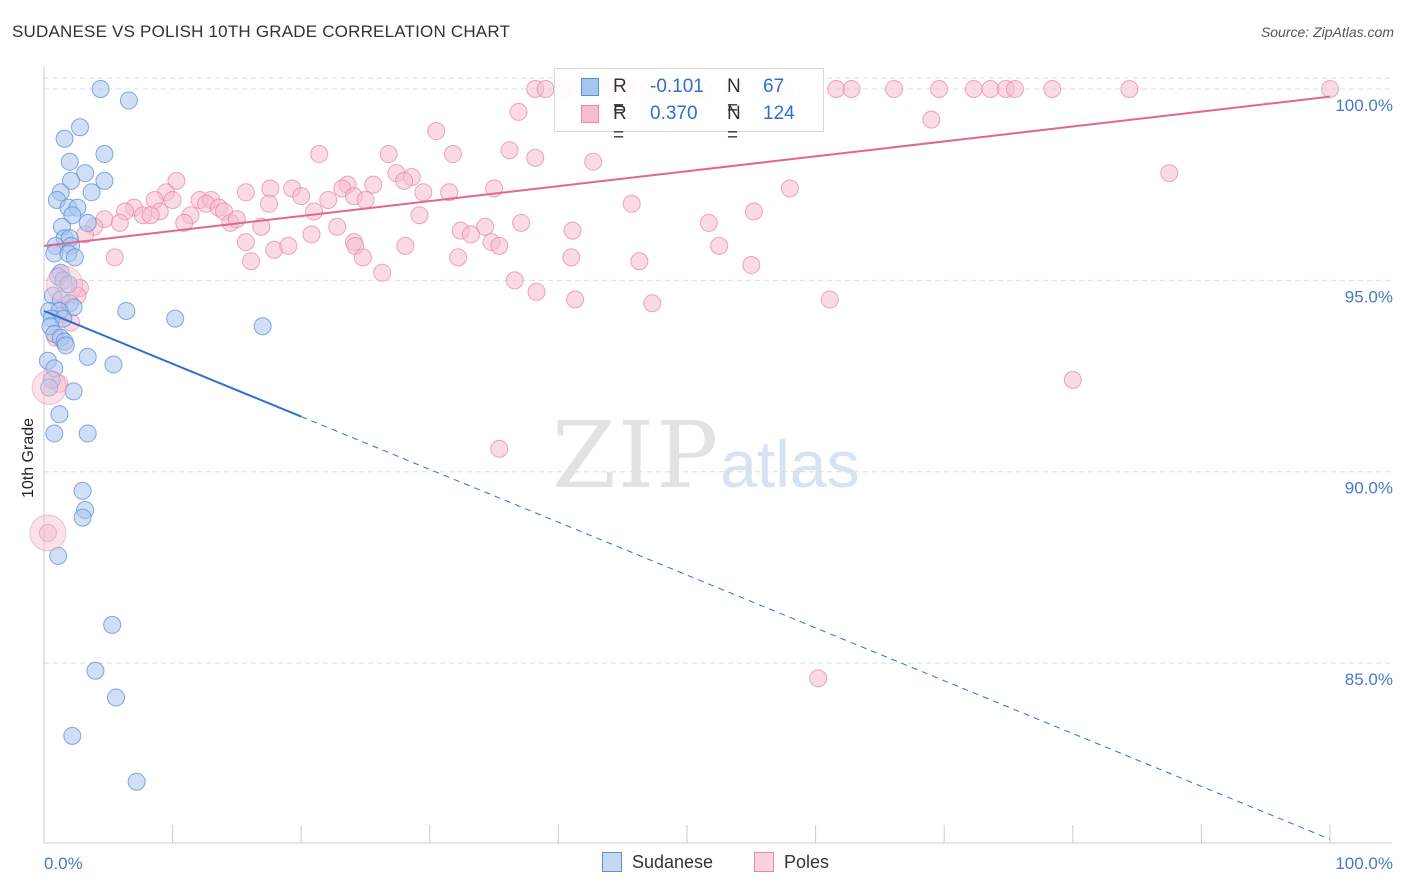  Describe the element at coordinates (172, 364) in the screenshot. I see `sudanese-trend-line` at that location.